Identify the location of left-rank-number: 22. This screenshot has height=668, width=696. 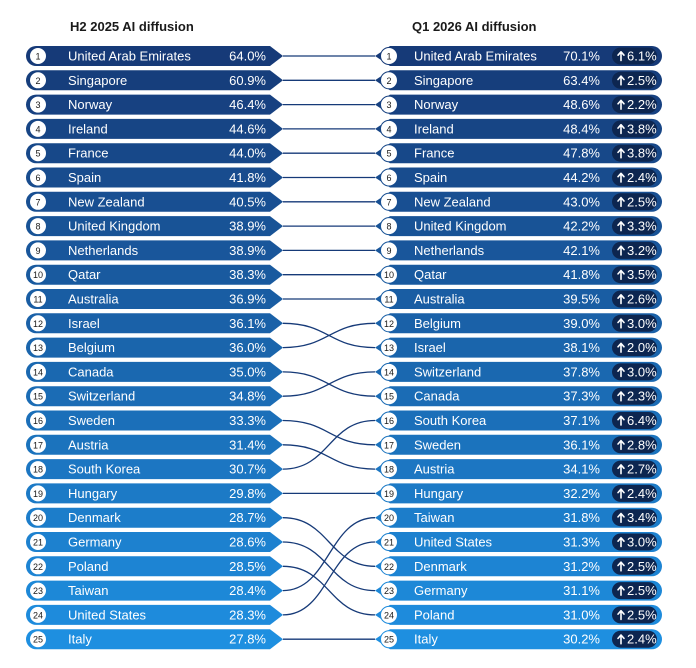
(38, 567).